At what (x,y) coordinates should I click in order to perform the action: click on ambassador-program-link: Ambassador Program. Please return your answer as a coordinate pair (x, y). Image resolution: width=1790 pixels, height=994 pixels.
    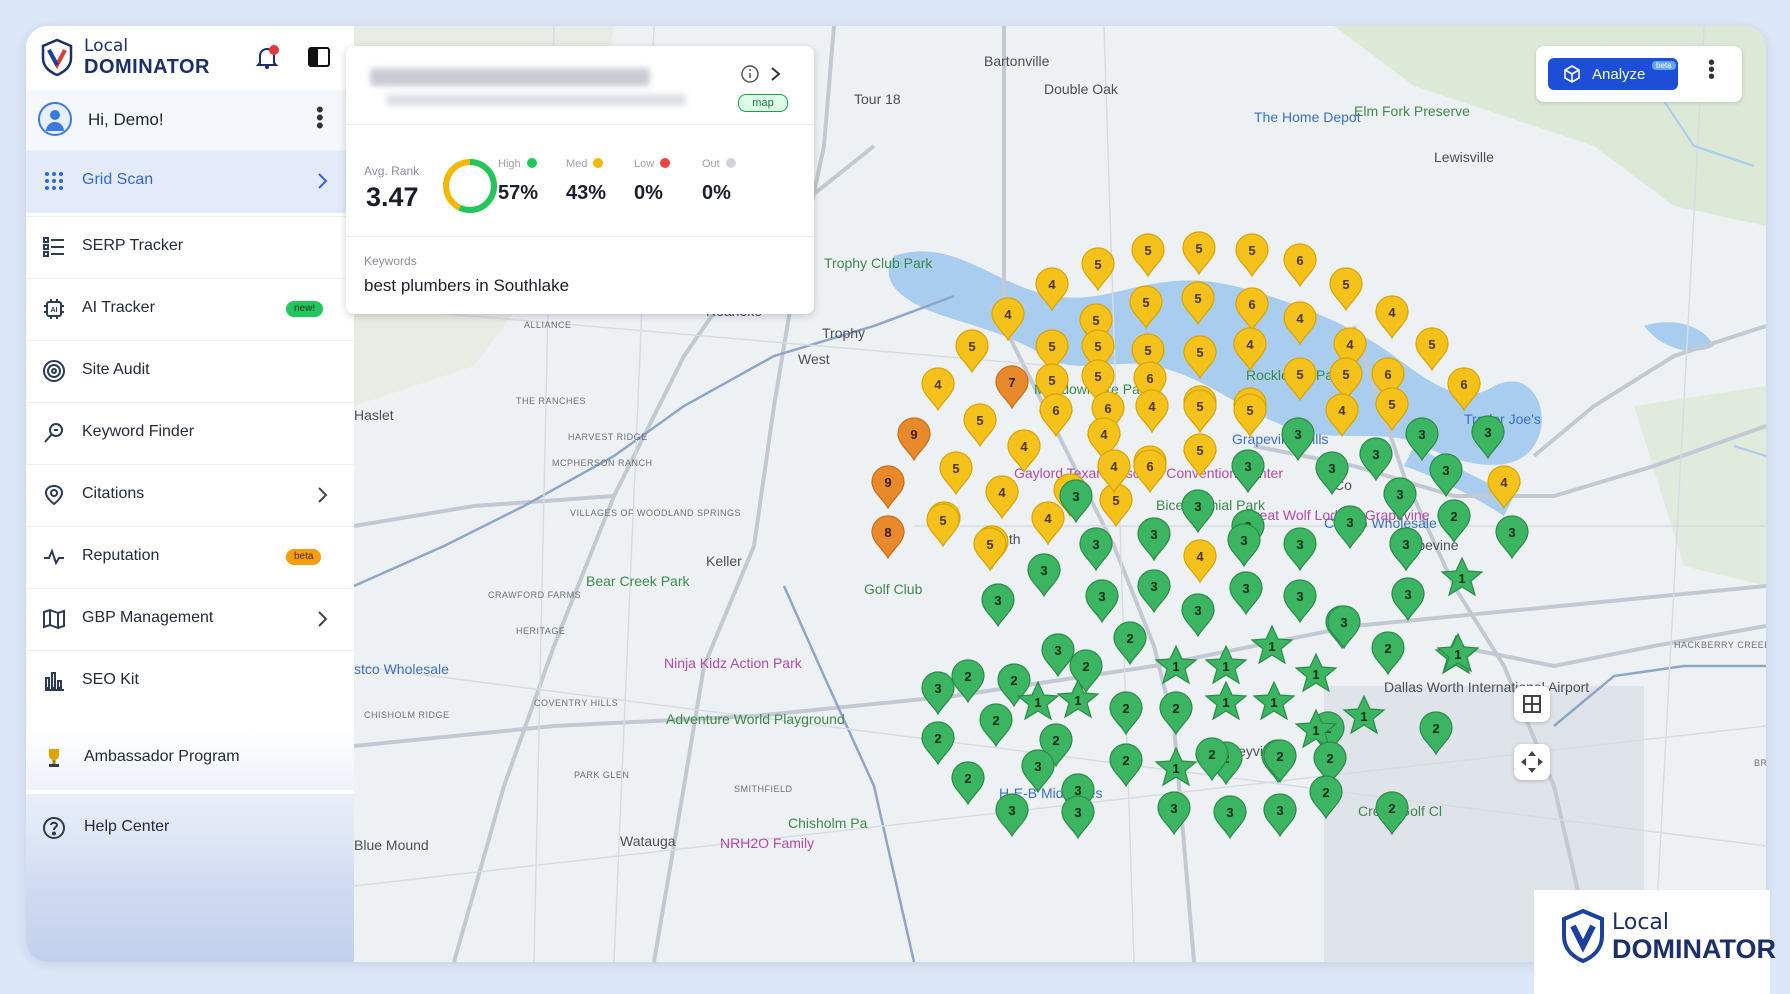
    Looking at the image, I should click on (190, 758).